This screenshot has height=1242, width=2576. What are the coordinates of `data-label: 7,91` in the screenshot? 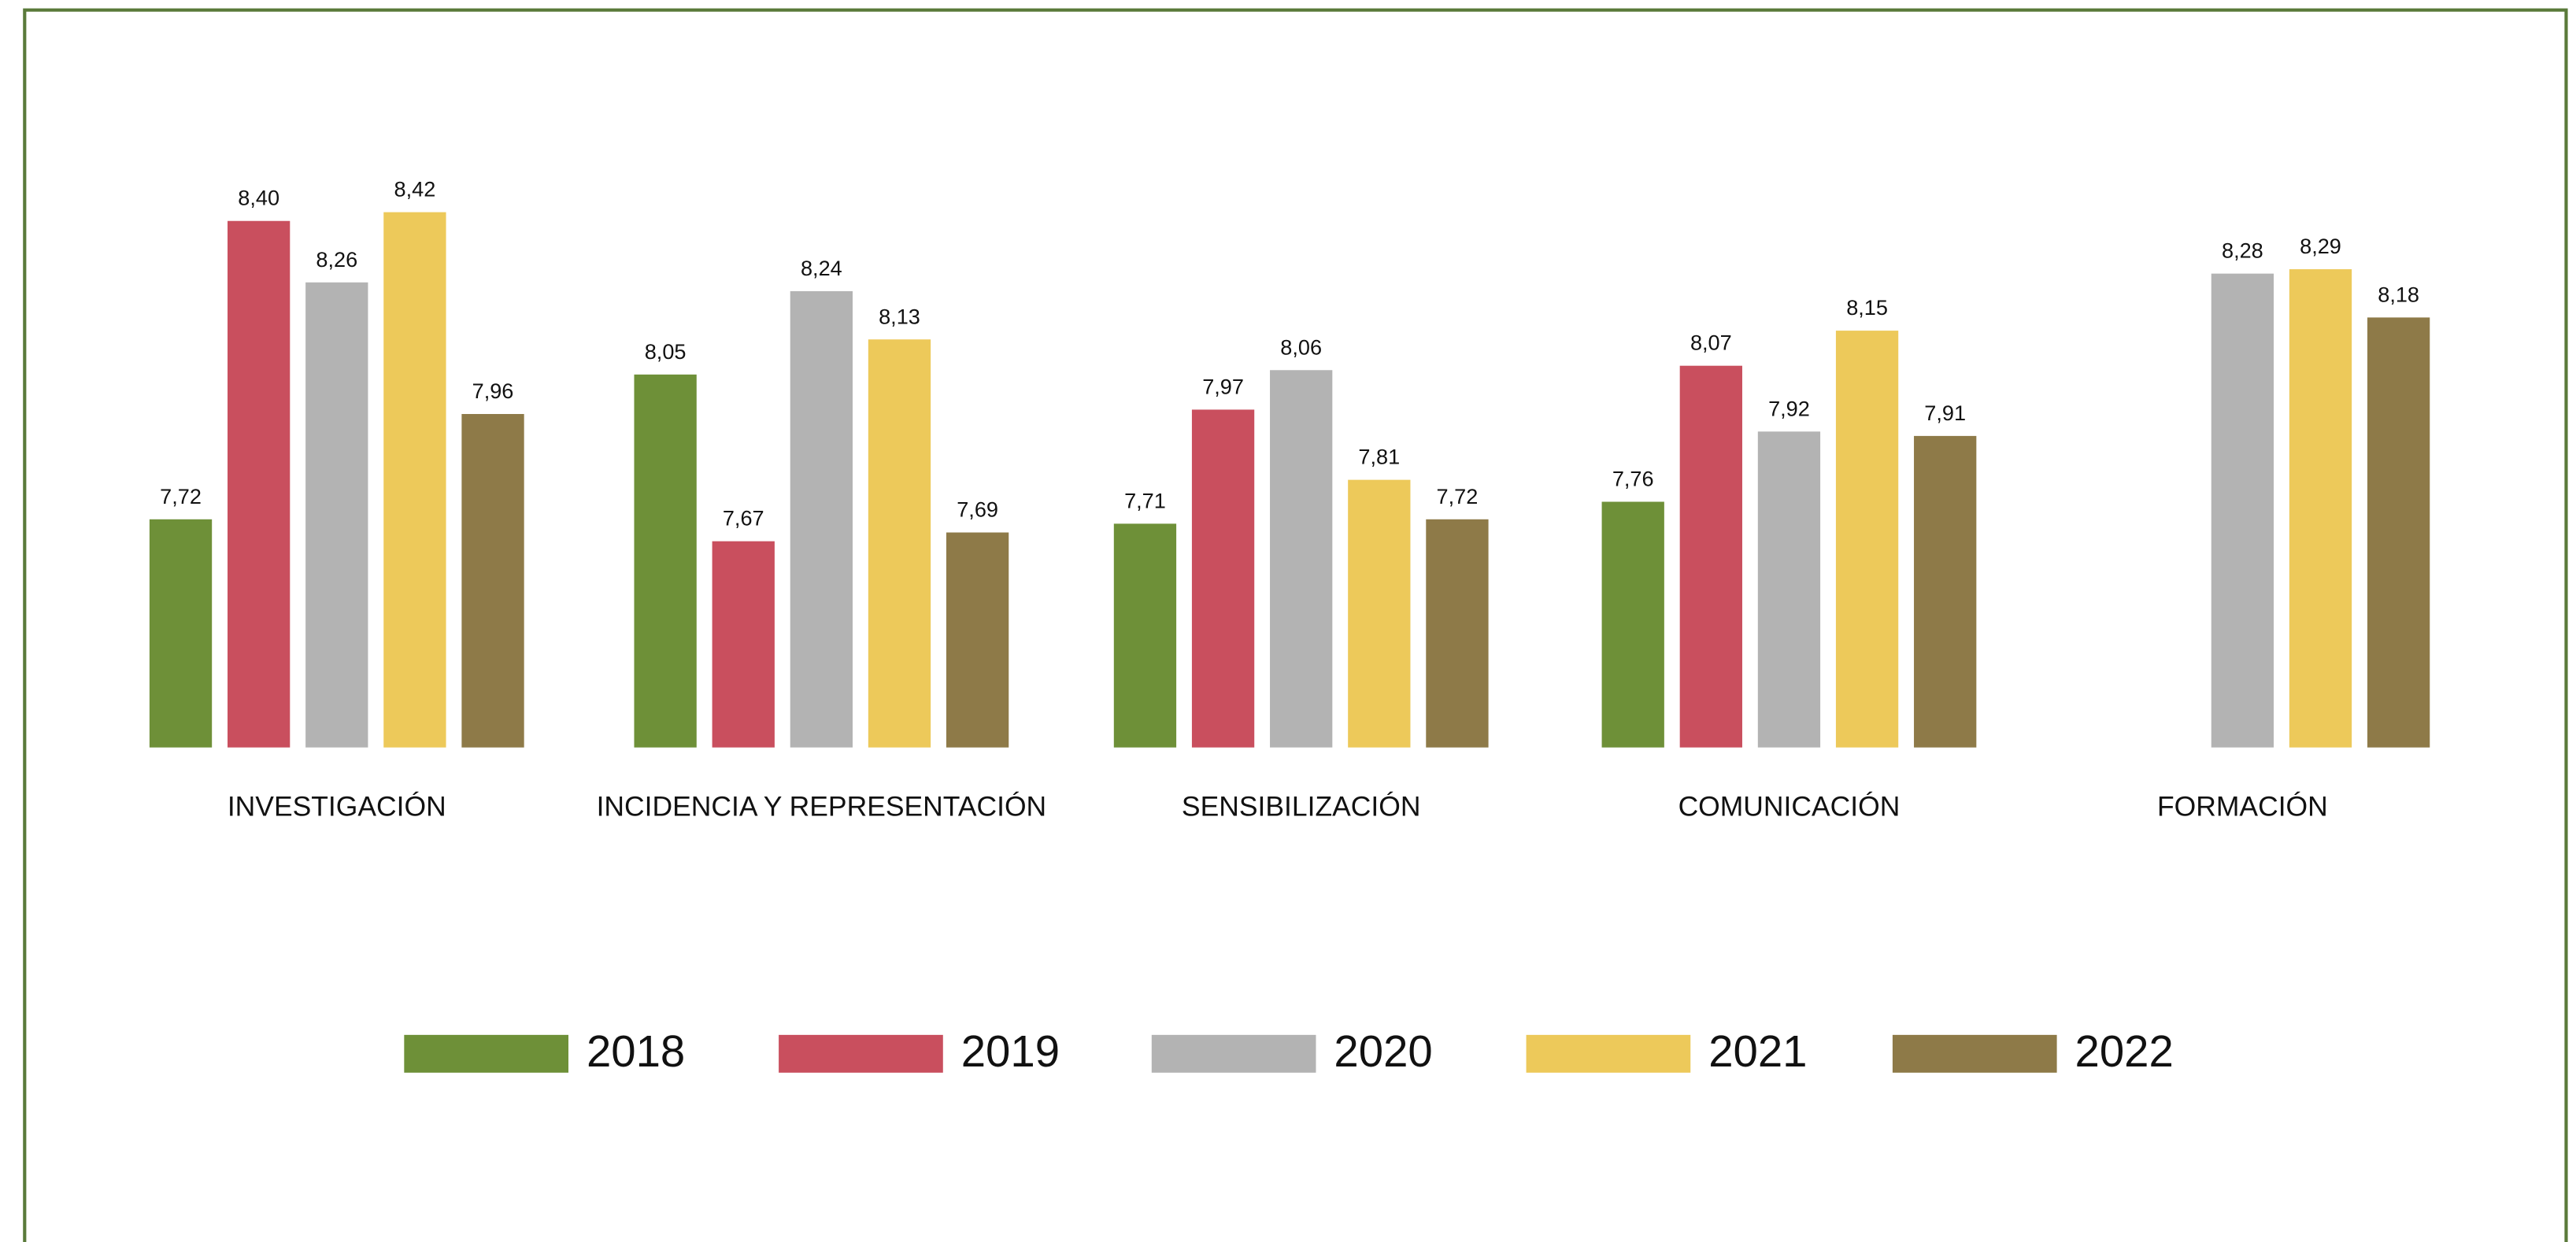 It's located at (1945, 413).